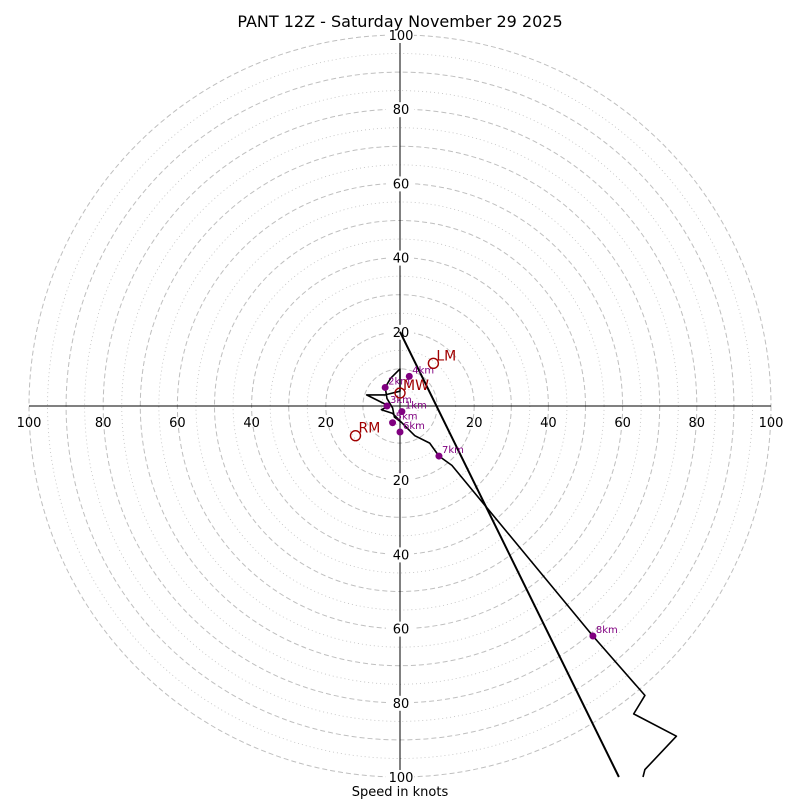  Describe the element at coordinates (399, 381) in the screenshot. I see `height-marker-label: 2km` at that location.